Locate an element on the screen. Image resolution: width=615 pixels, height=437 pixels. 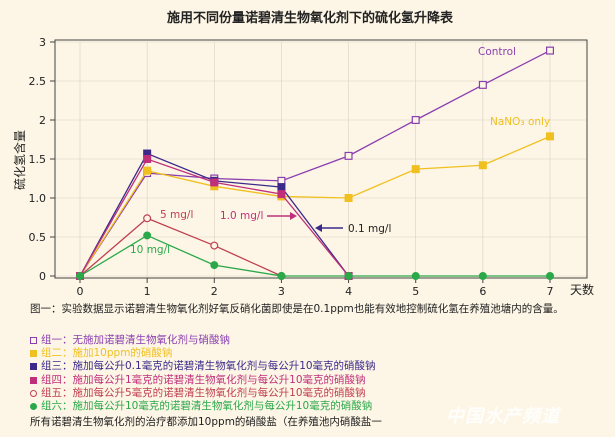
y-axis-label: 硫化氢含量 is located at coordinates (19, 160).